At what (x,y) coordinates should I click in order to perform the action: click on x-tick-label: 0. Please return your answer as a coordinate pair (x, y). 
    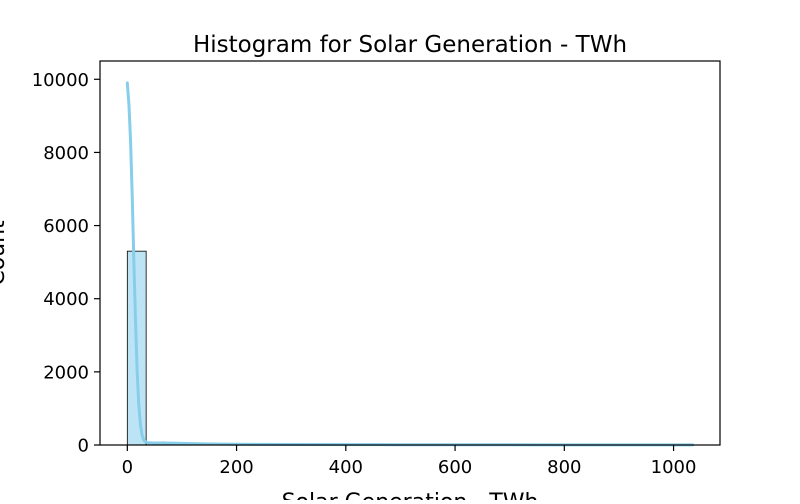
    Looking at the image, I should click on (127, 467).